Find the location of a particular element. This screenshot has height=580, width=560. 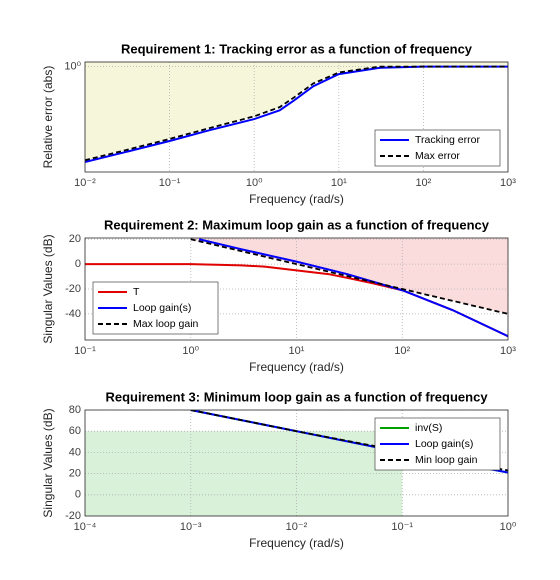

x-tick-label: 10⁻³ is located at coordinates (191, 527).